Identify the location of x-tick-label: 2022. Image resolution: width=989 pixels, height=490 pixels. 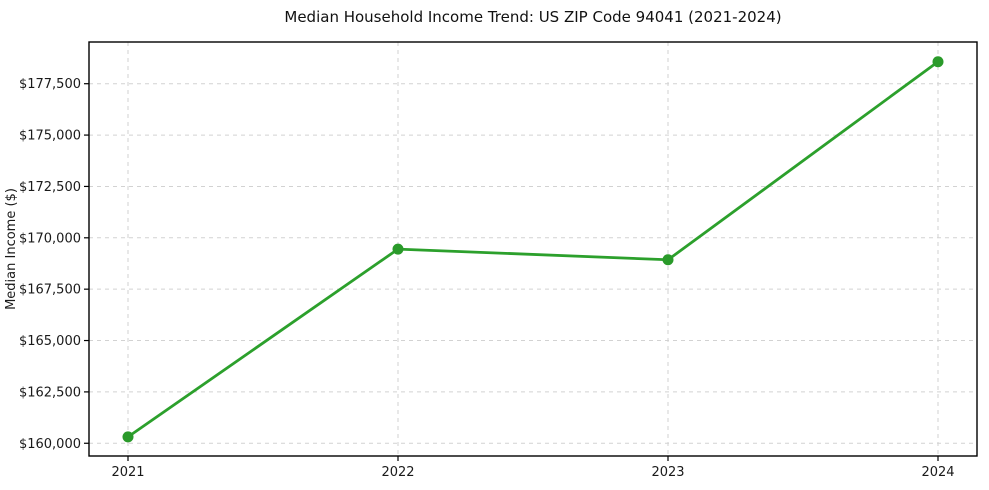
(397, 472).